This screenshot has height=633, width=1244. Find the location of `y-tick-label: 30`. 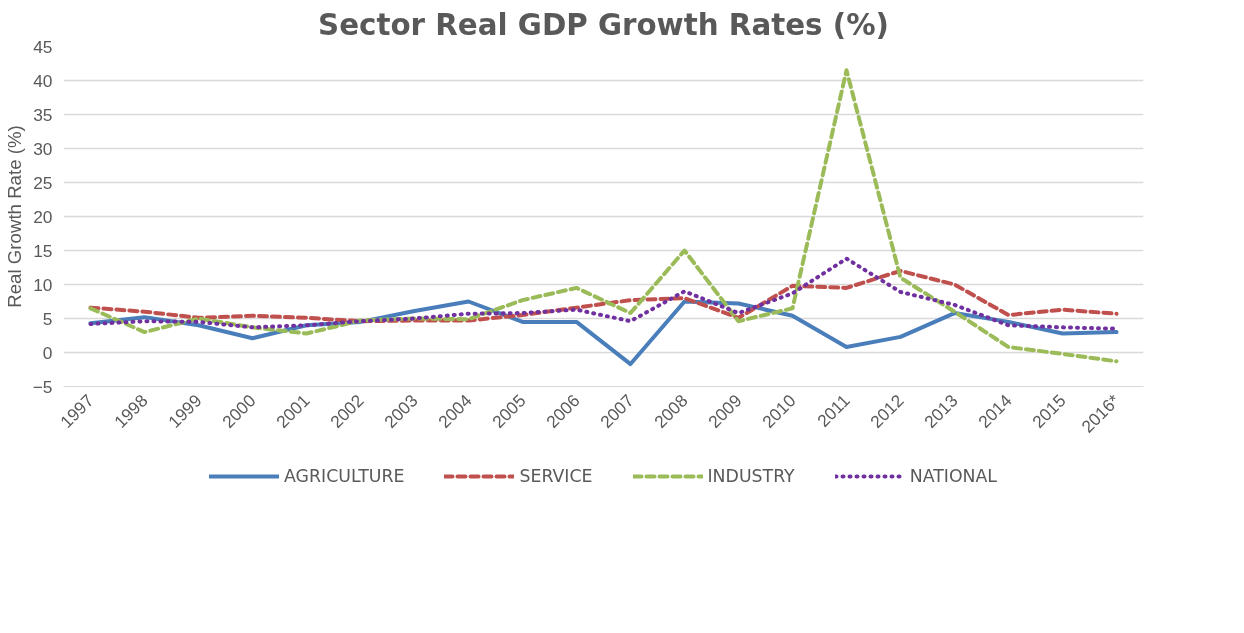

y-tick-label: 30 is located at coordinates (43, 148).